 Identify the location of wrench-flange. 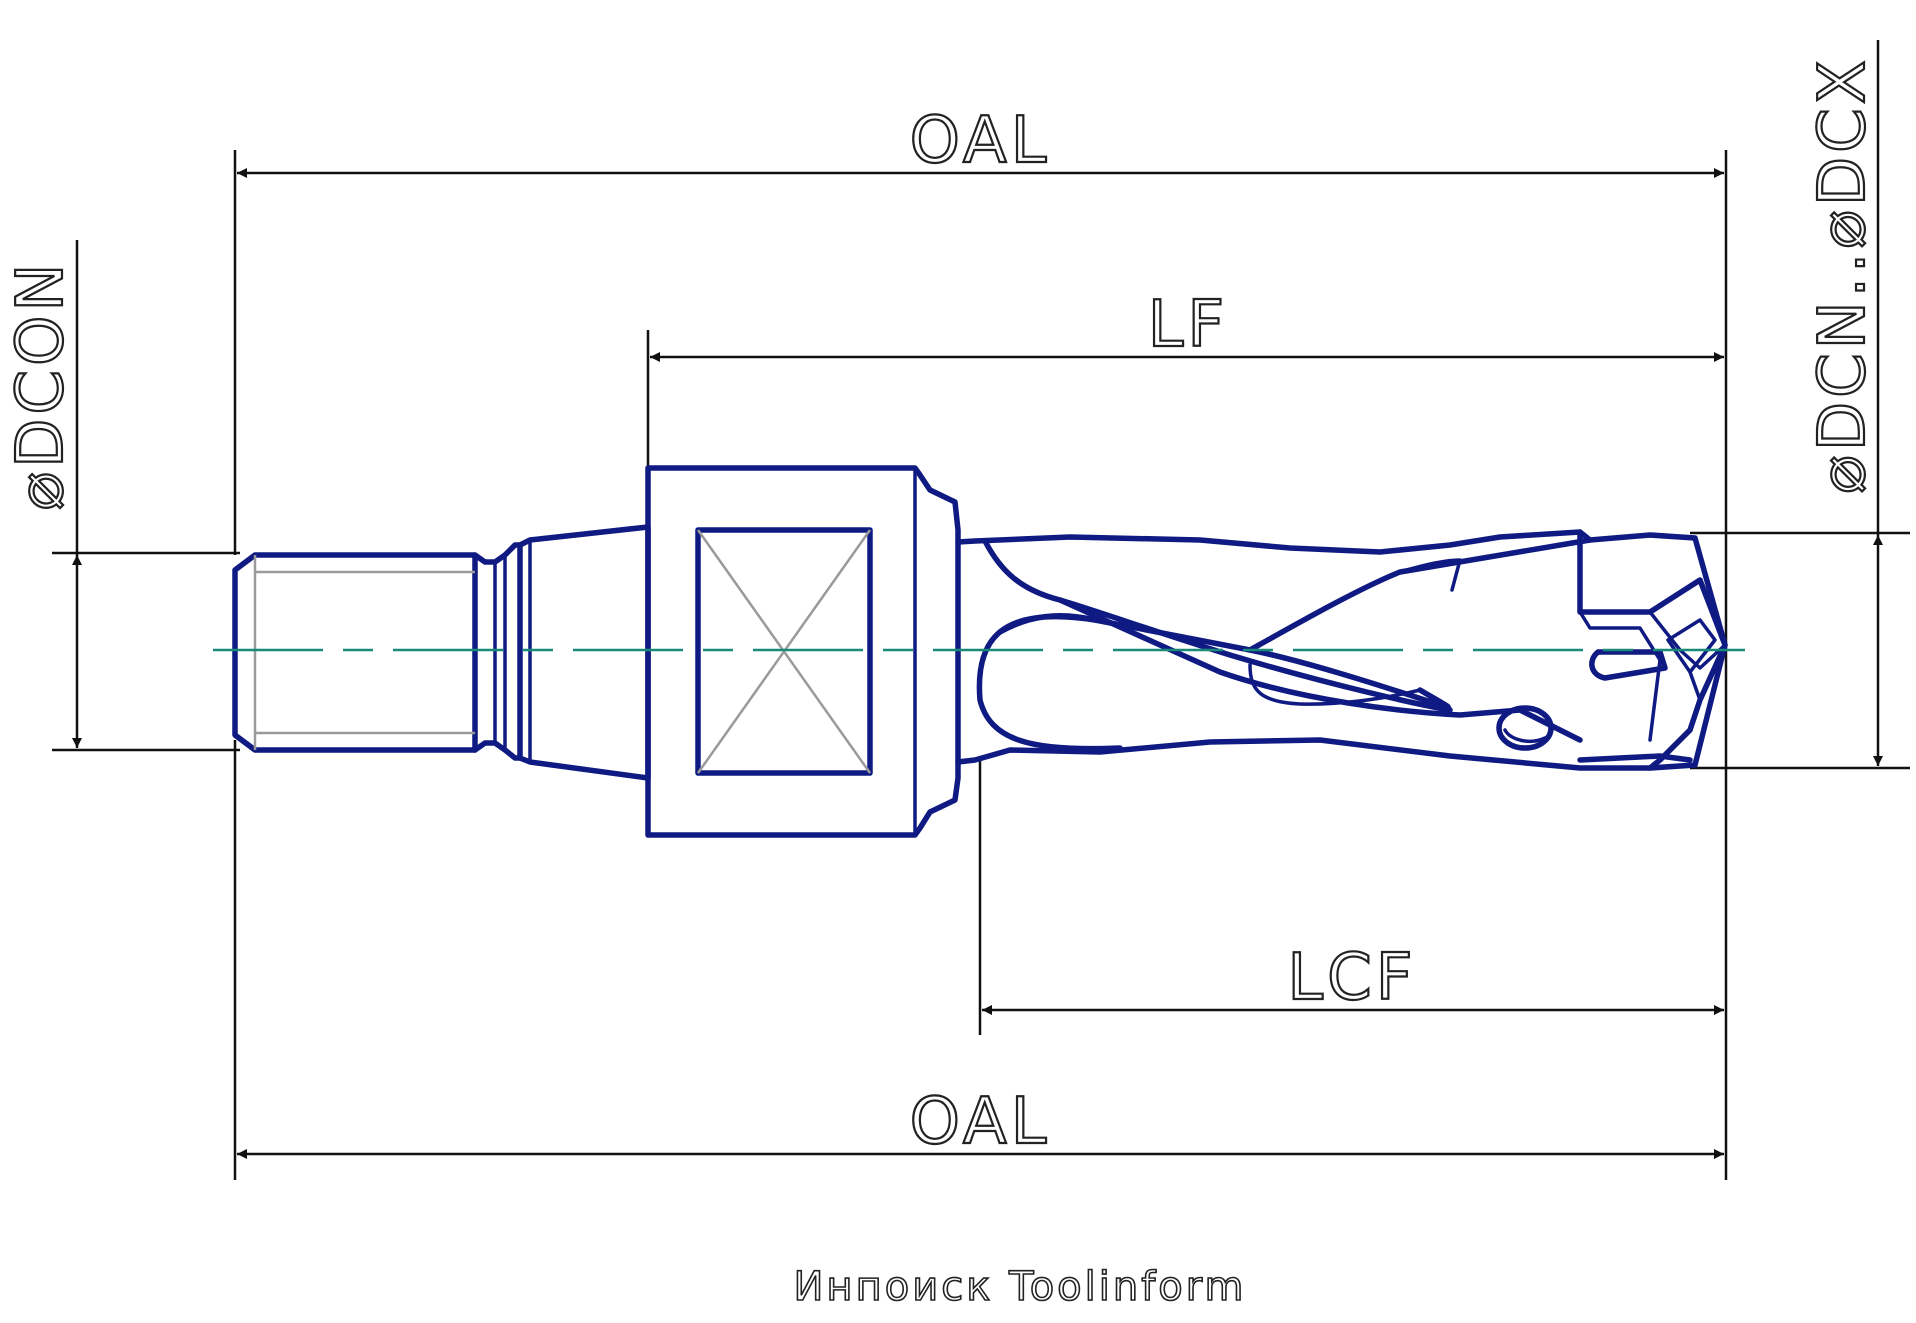
(803, 651).